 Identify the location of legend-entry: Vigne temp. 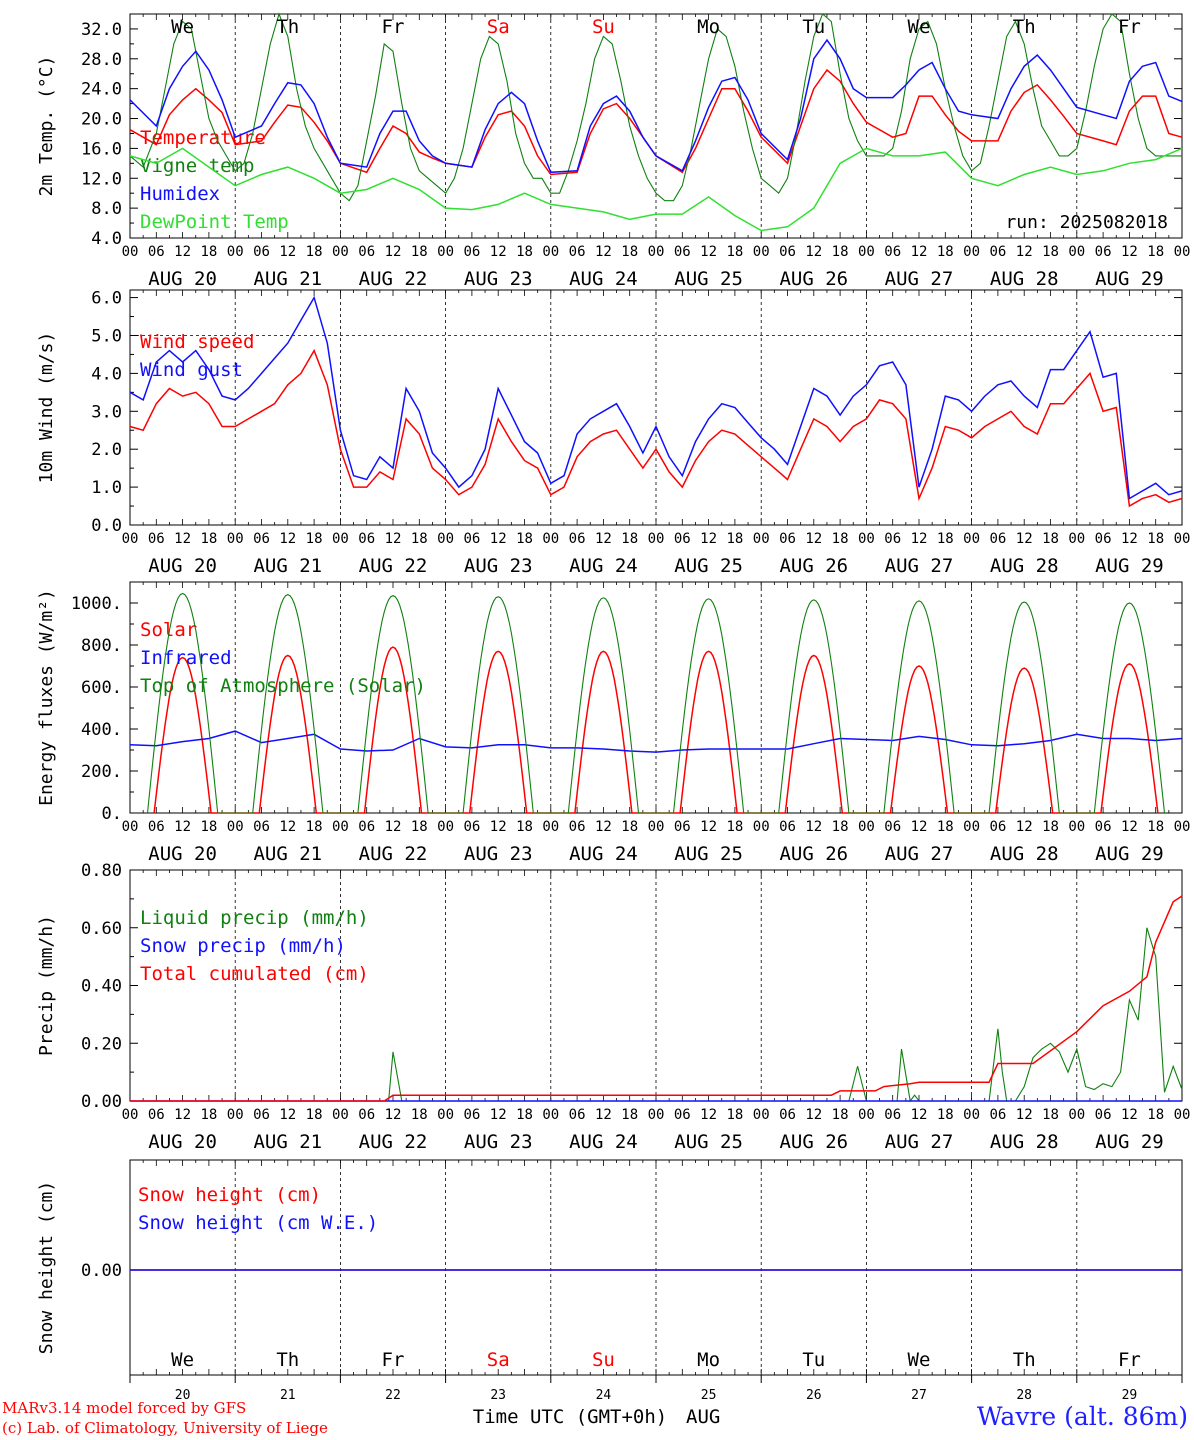
(197, 166).